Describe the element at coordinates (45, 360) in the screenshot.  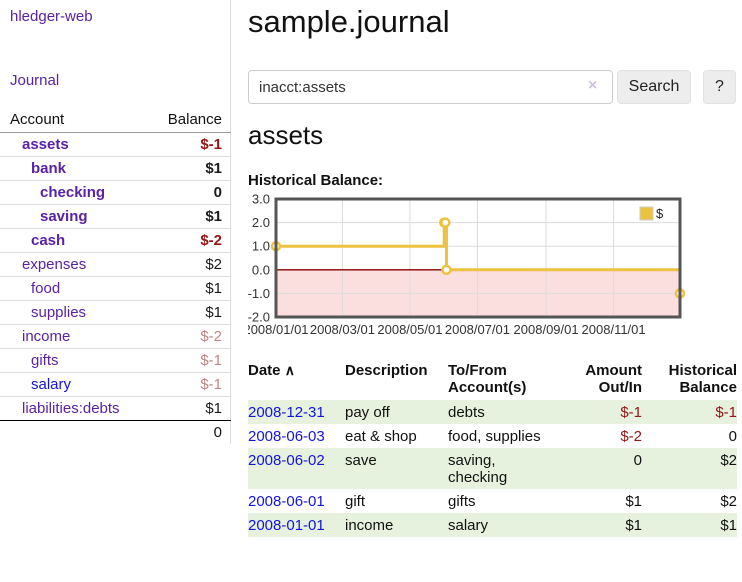
I see `account-link: gifts` at that location.